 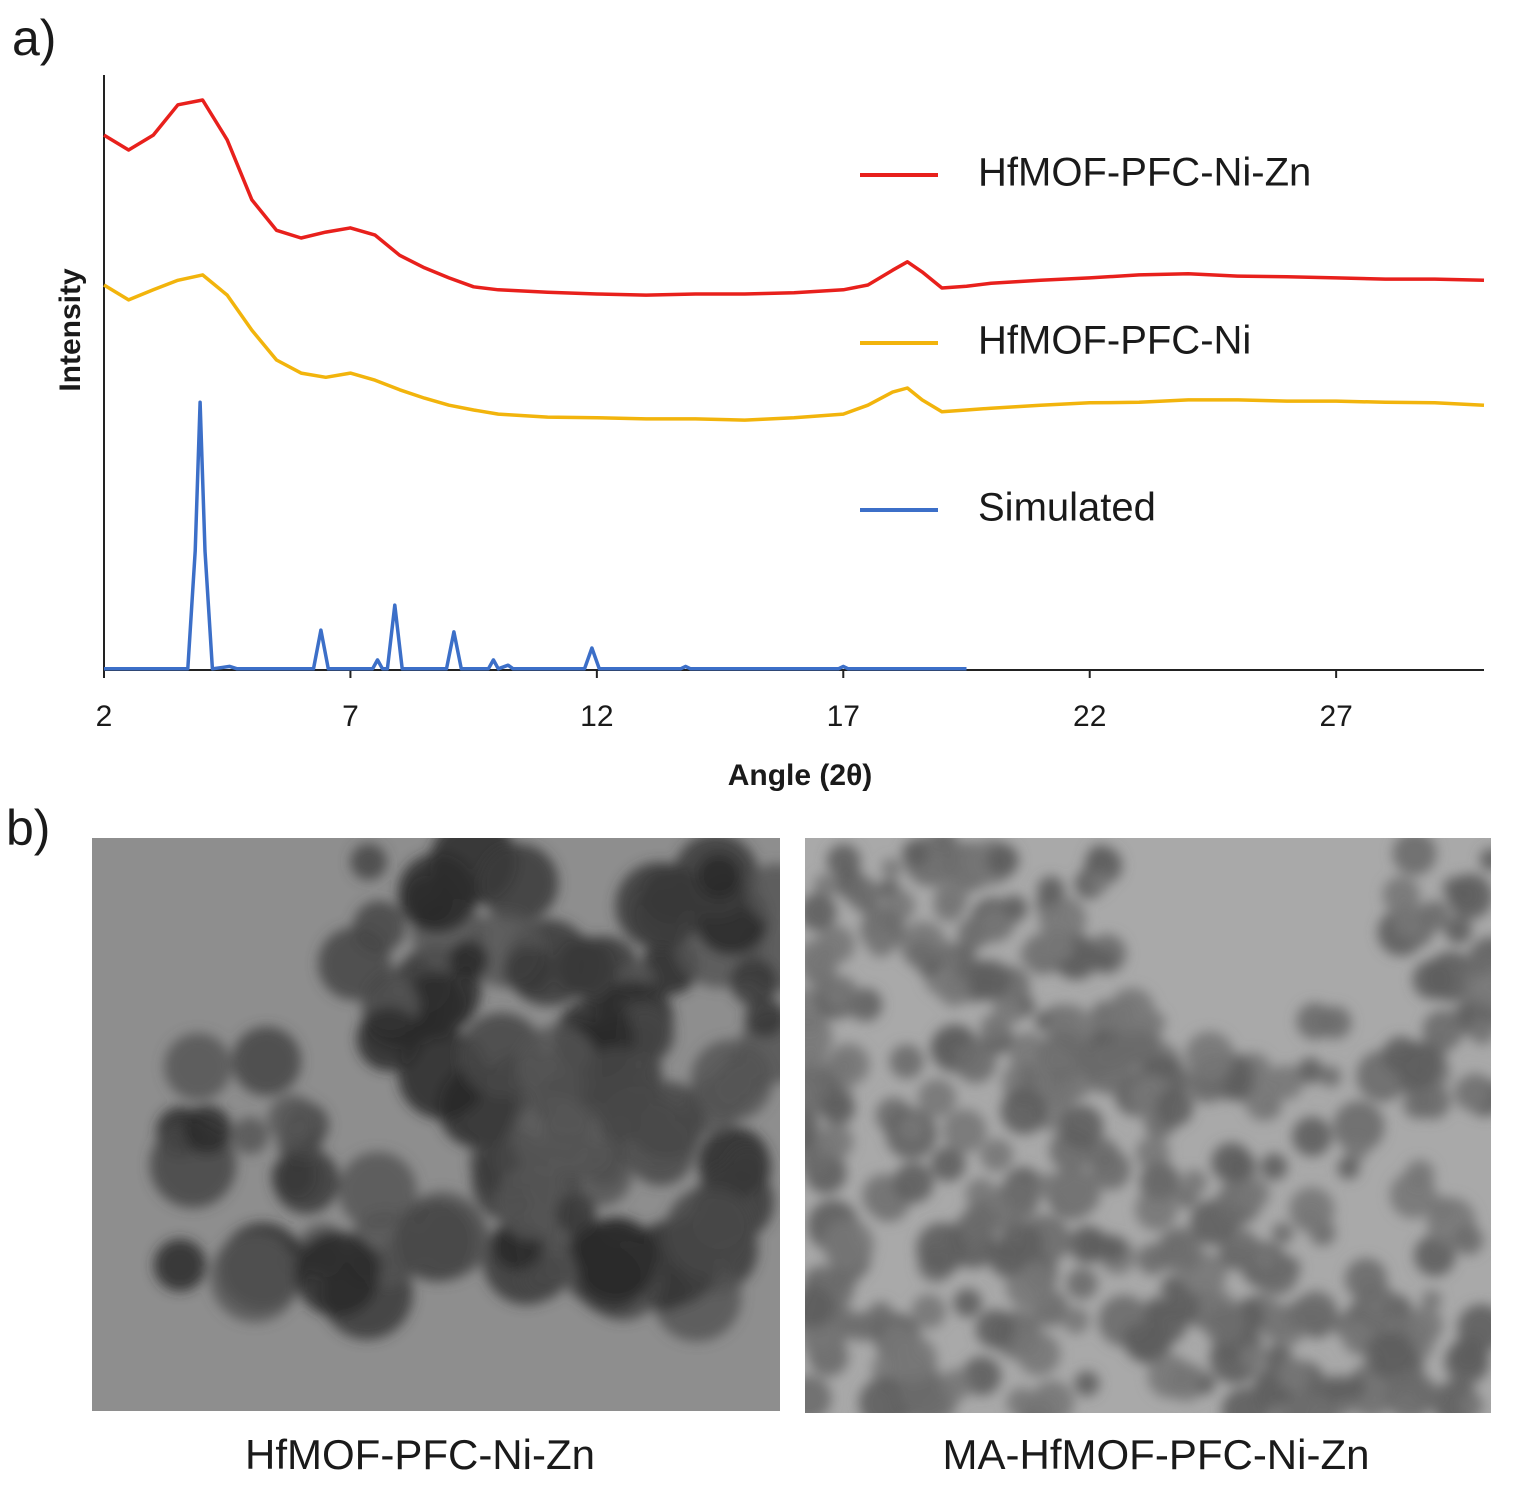 I want to click on image-caption: MA-HfMOF-PFC-Ni-Zn, so click(x=1156, y=1454).